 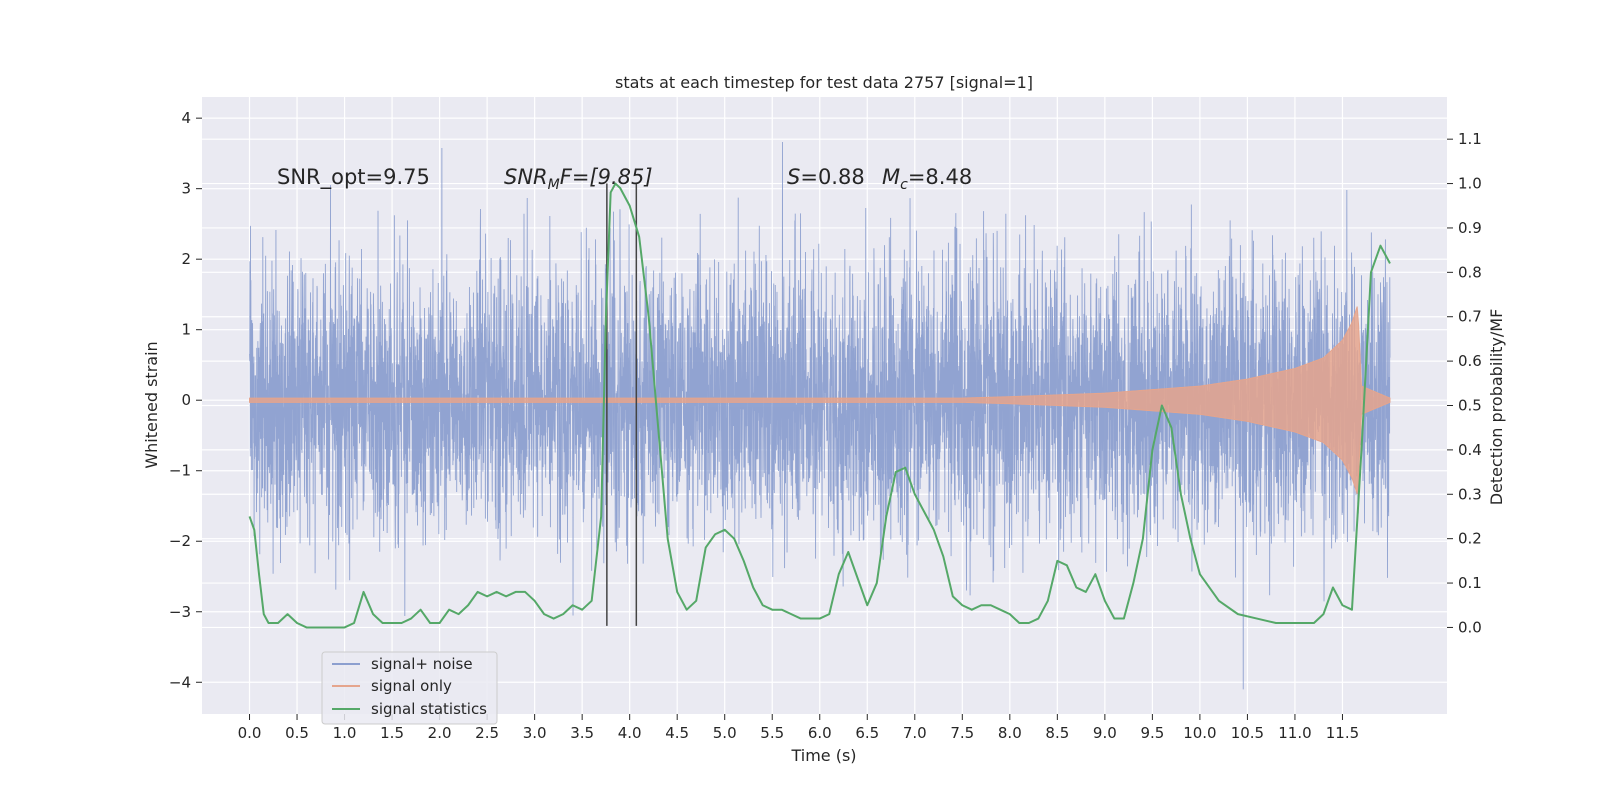 What do you see at coordinates (927, 179) in the screenshot?
I see `annotation-mc: Mc=8.48` at bounding box center [927, 179].